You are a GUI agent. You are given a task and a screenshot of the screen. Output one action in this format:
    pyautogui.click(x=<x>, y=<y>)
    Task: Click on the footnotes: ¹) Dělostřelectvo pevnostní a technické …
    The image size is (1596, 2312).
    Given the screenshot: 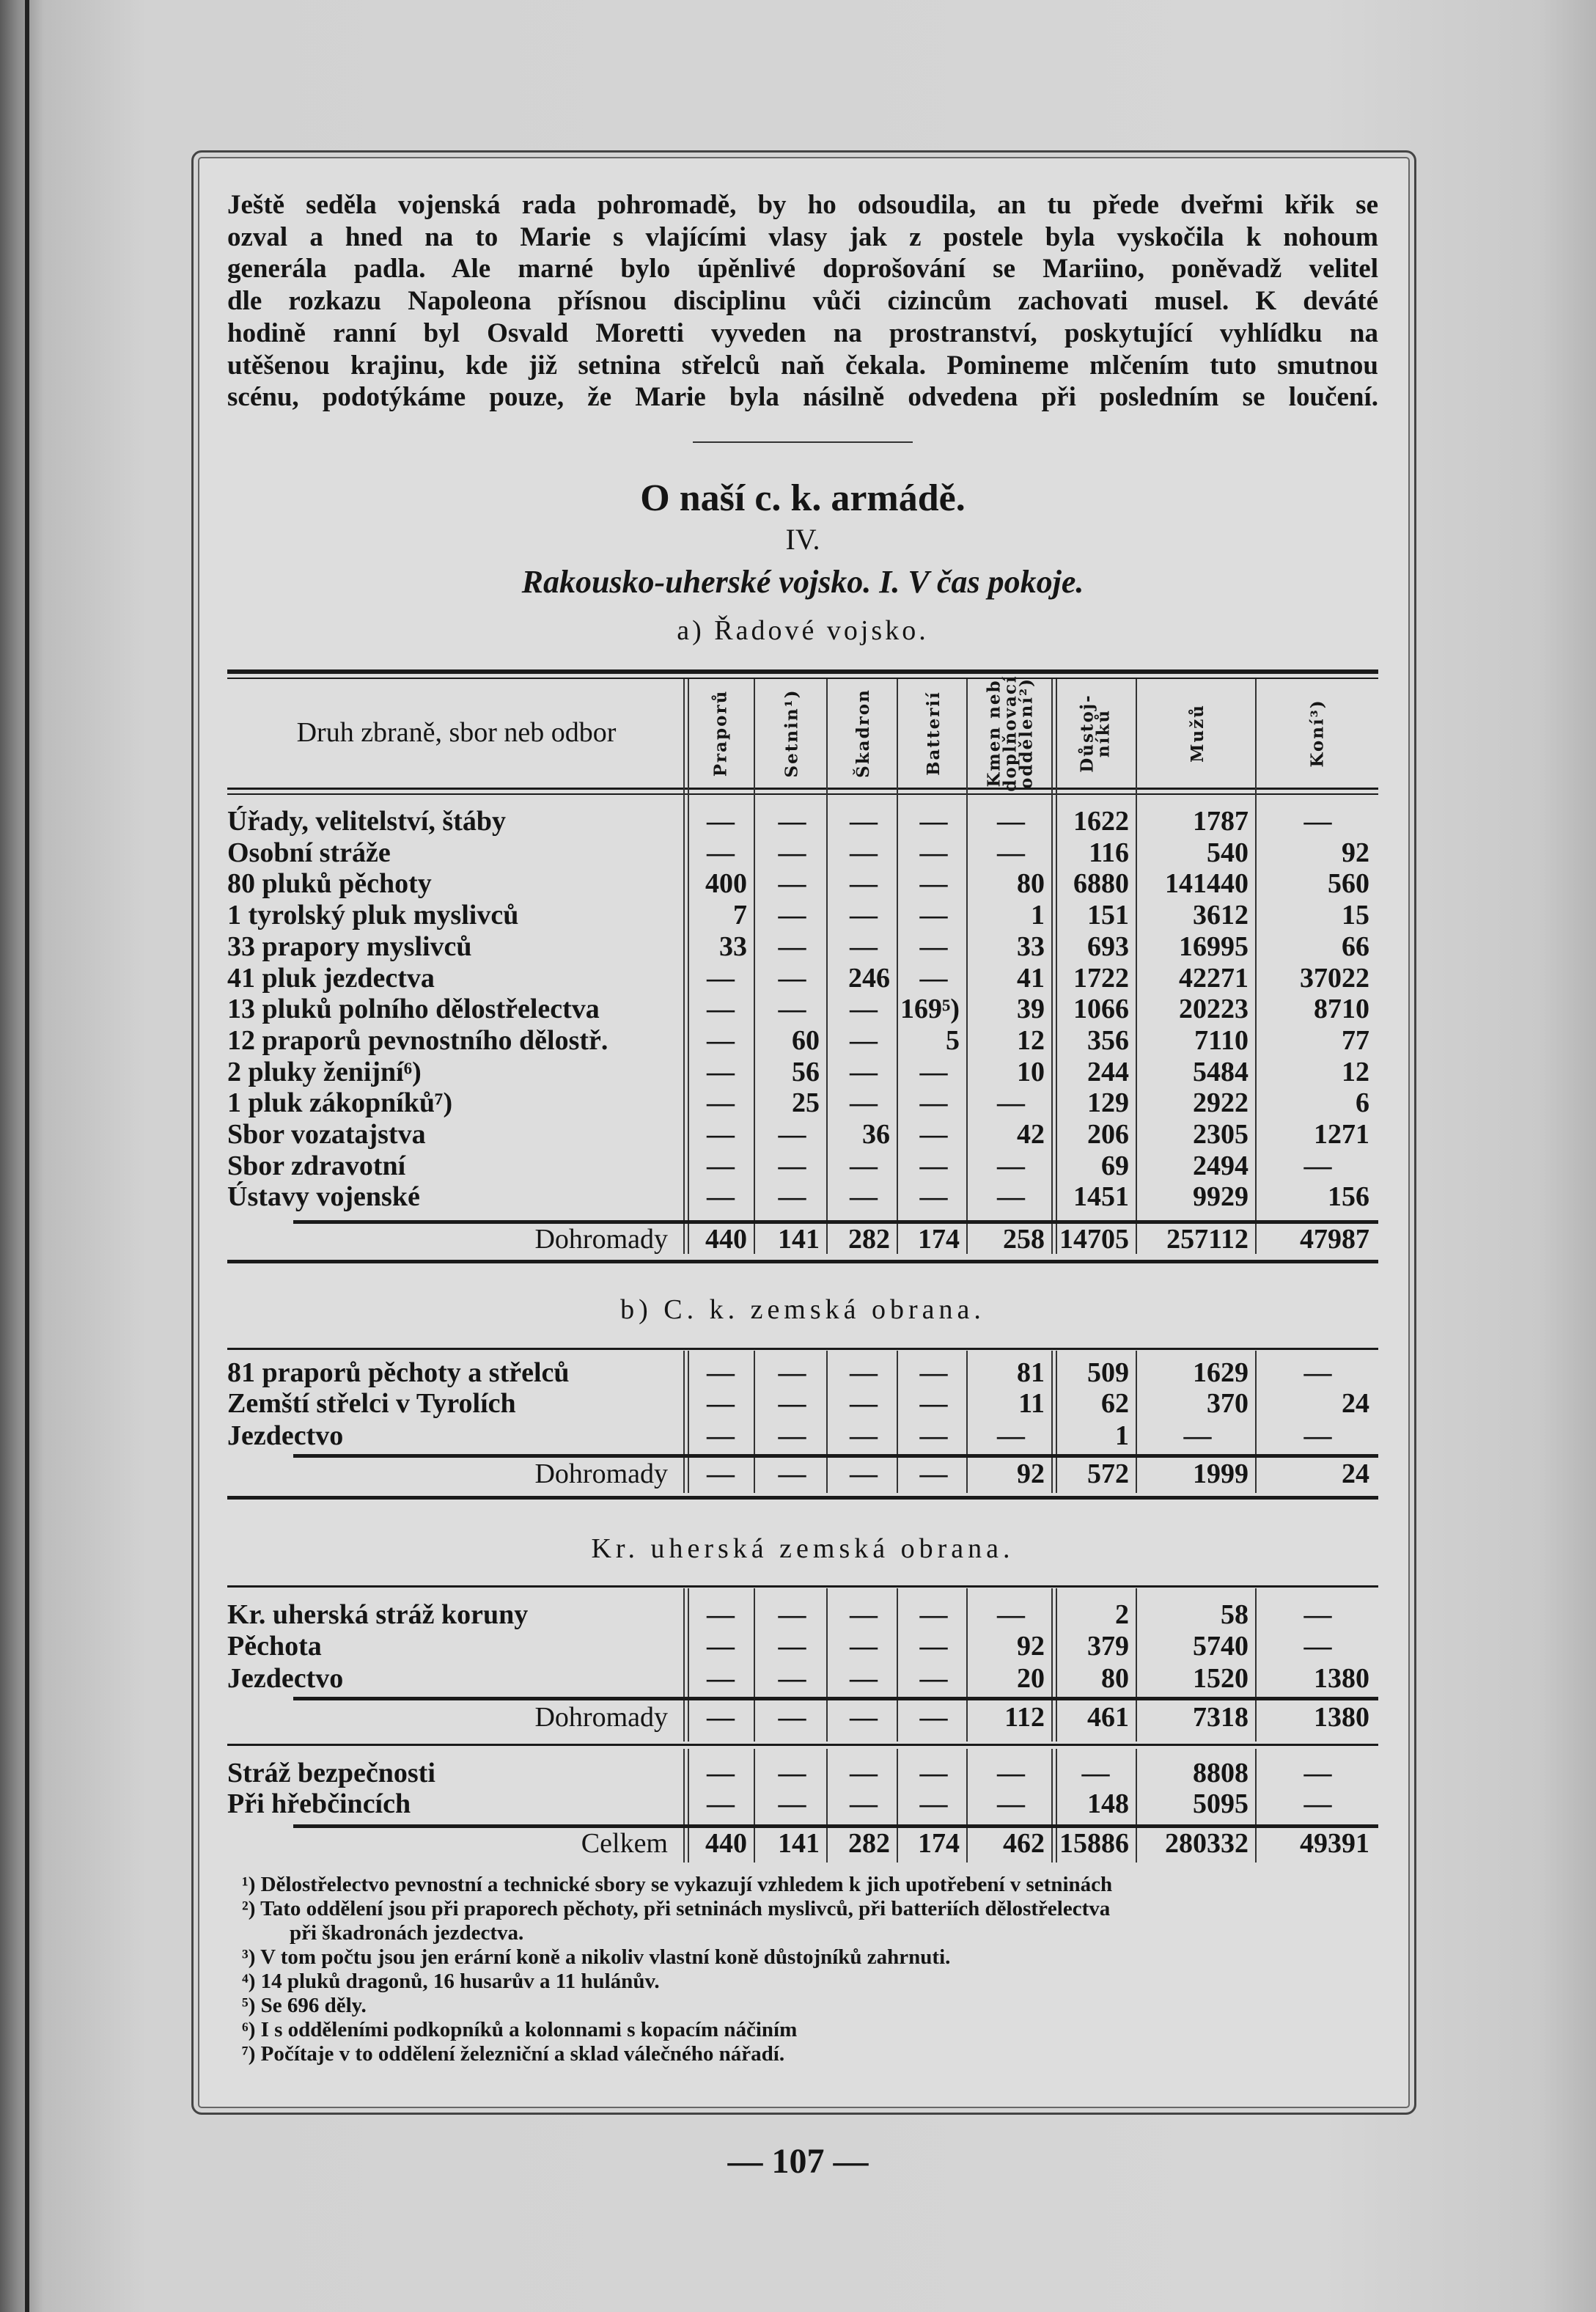 What is the action you would take?
    pyautogui.click(x=814, y=1969)
    